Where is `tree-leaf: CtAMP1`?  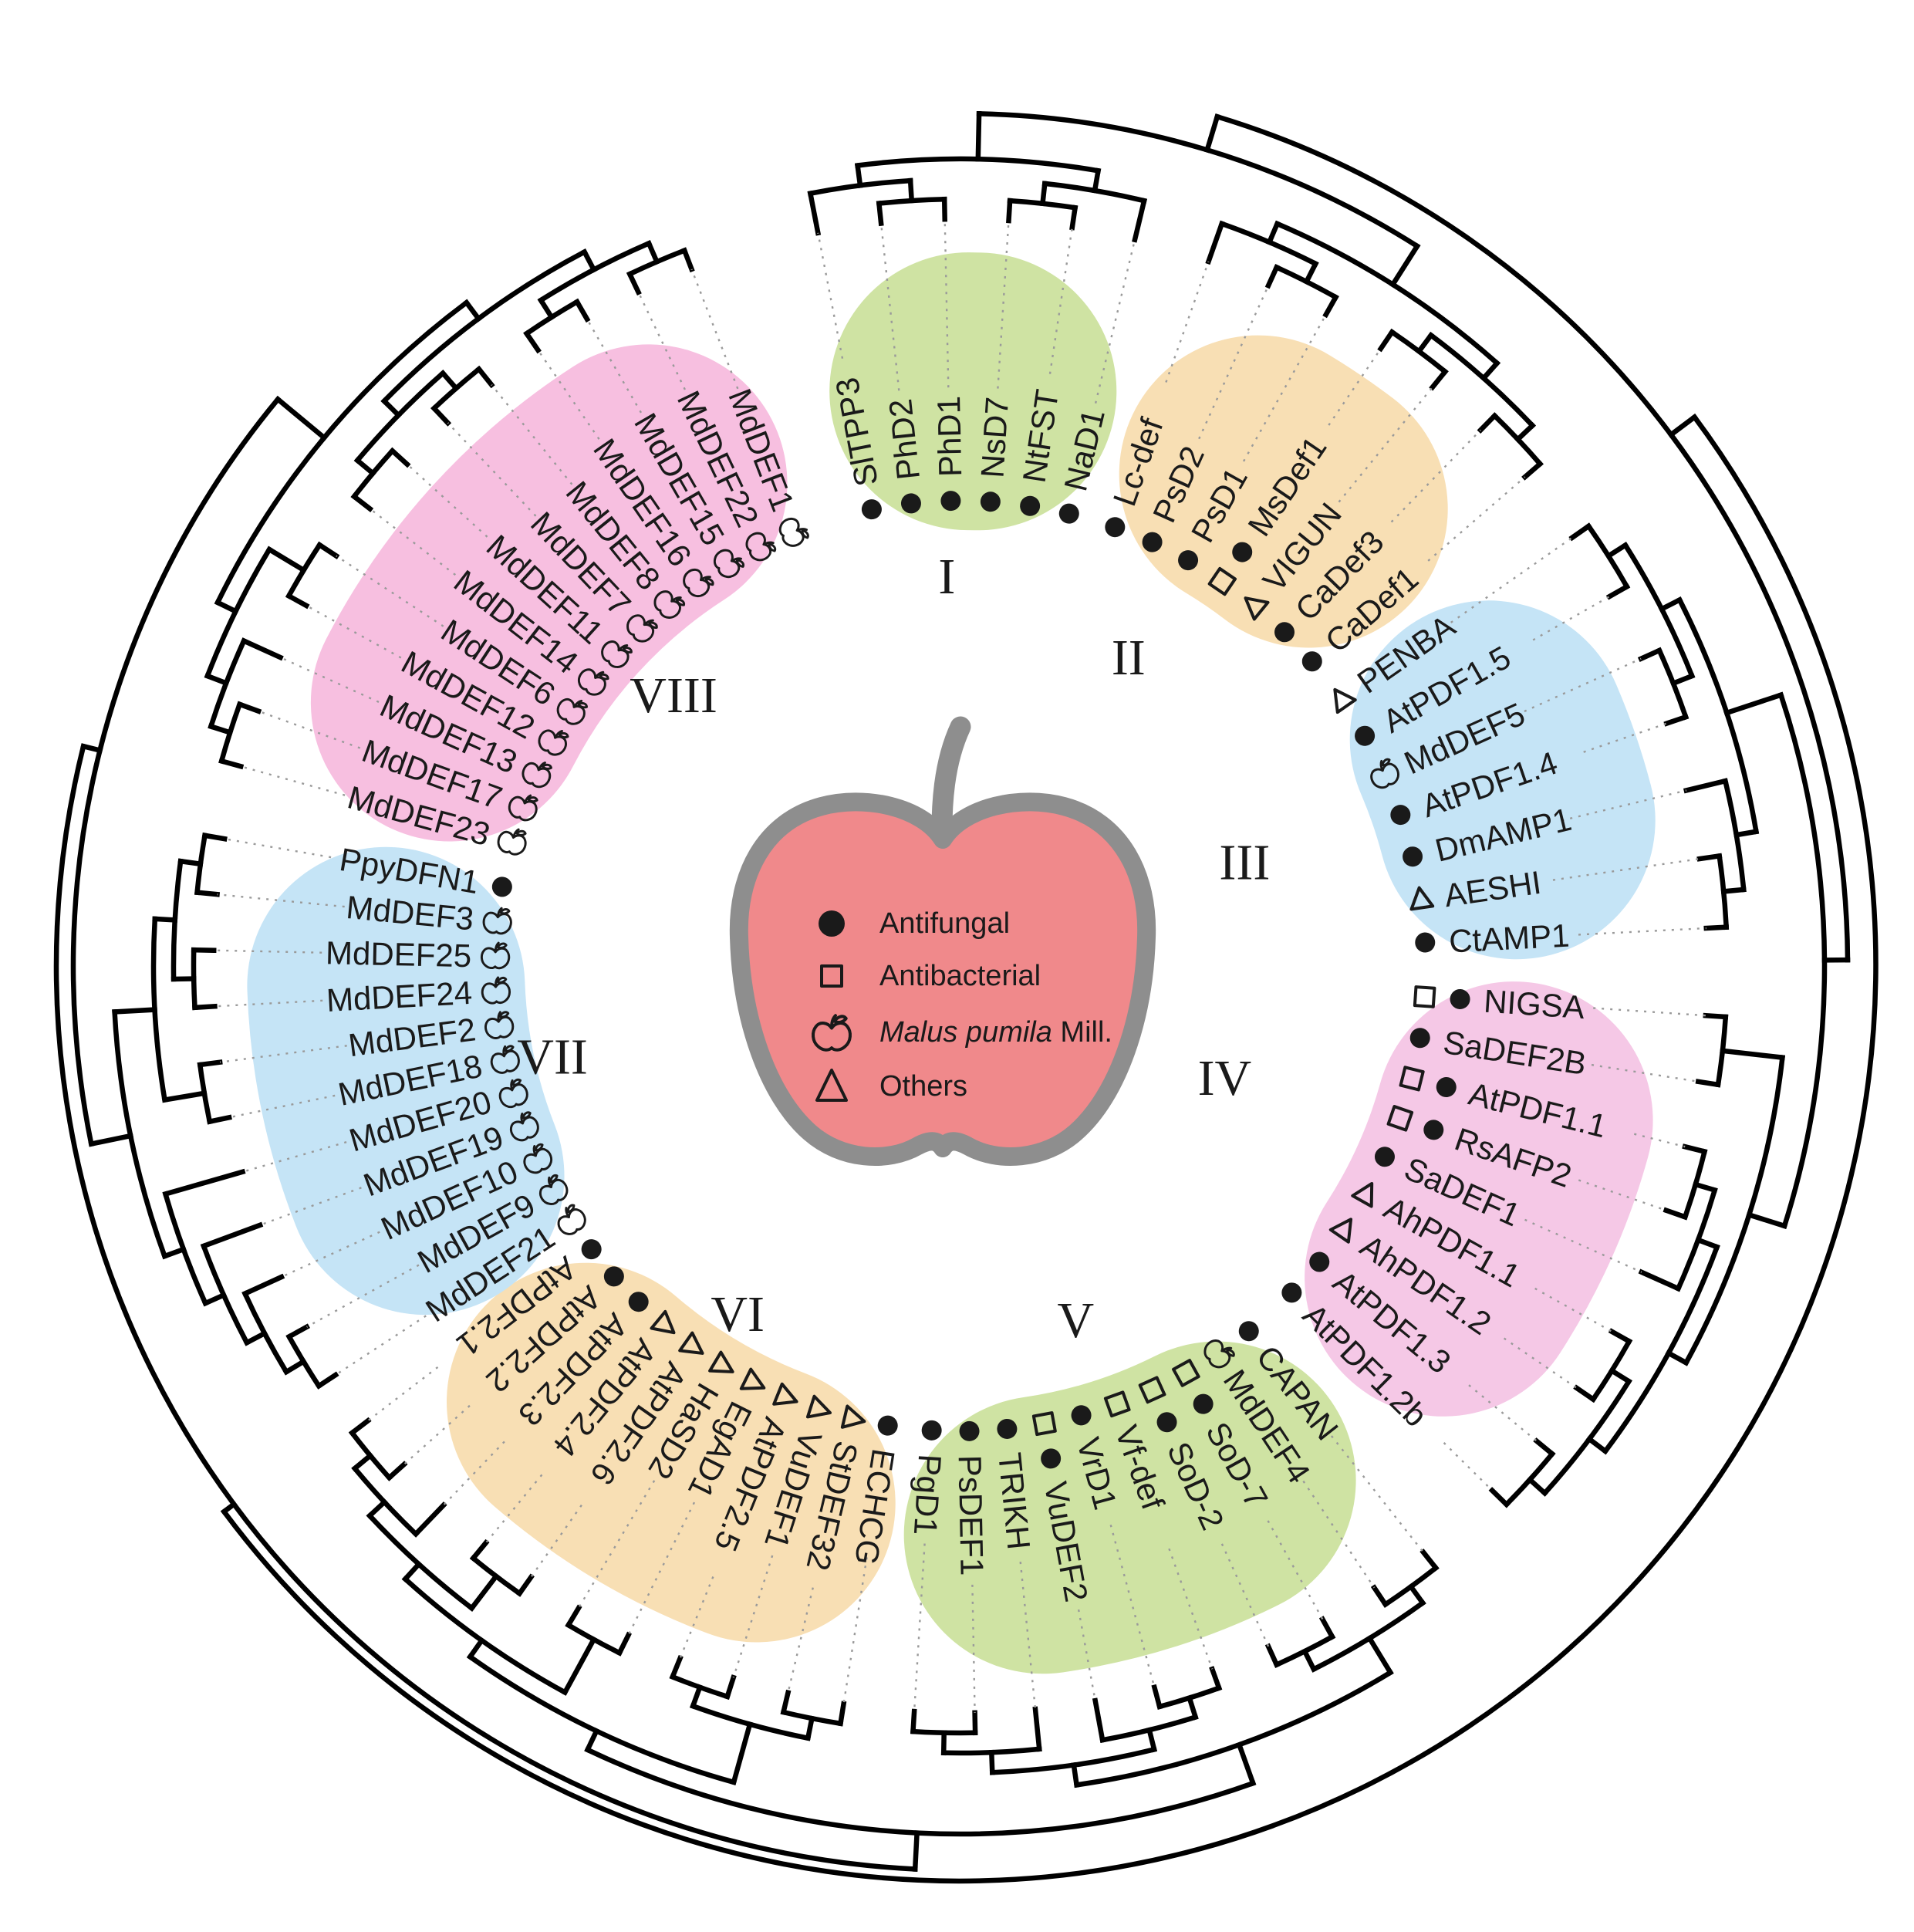 tree-leaf: CtAMP1 is located at coordinates (1493, 938).